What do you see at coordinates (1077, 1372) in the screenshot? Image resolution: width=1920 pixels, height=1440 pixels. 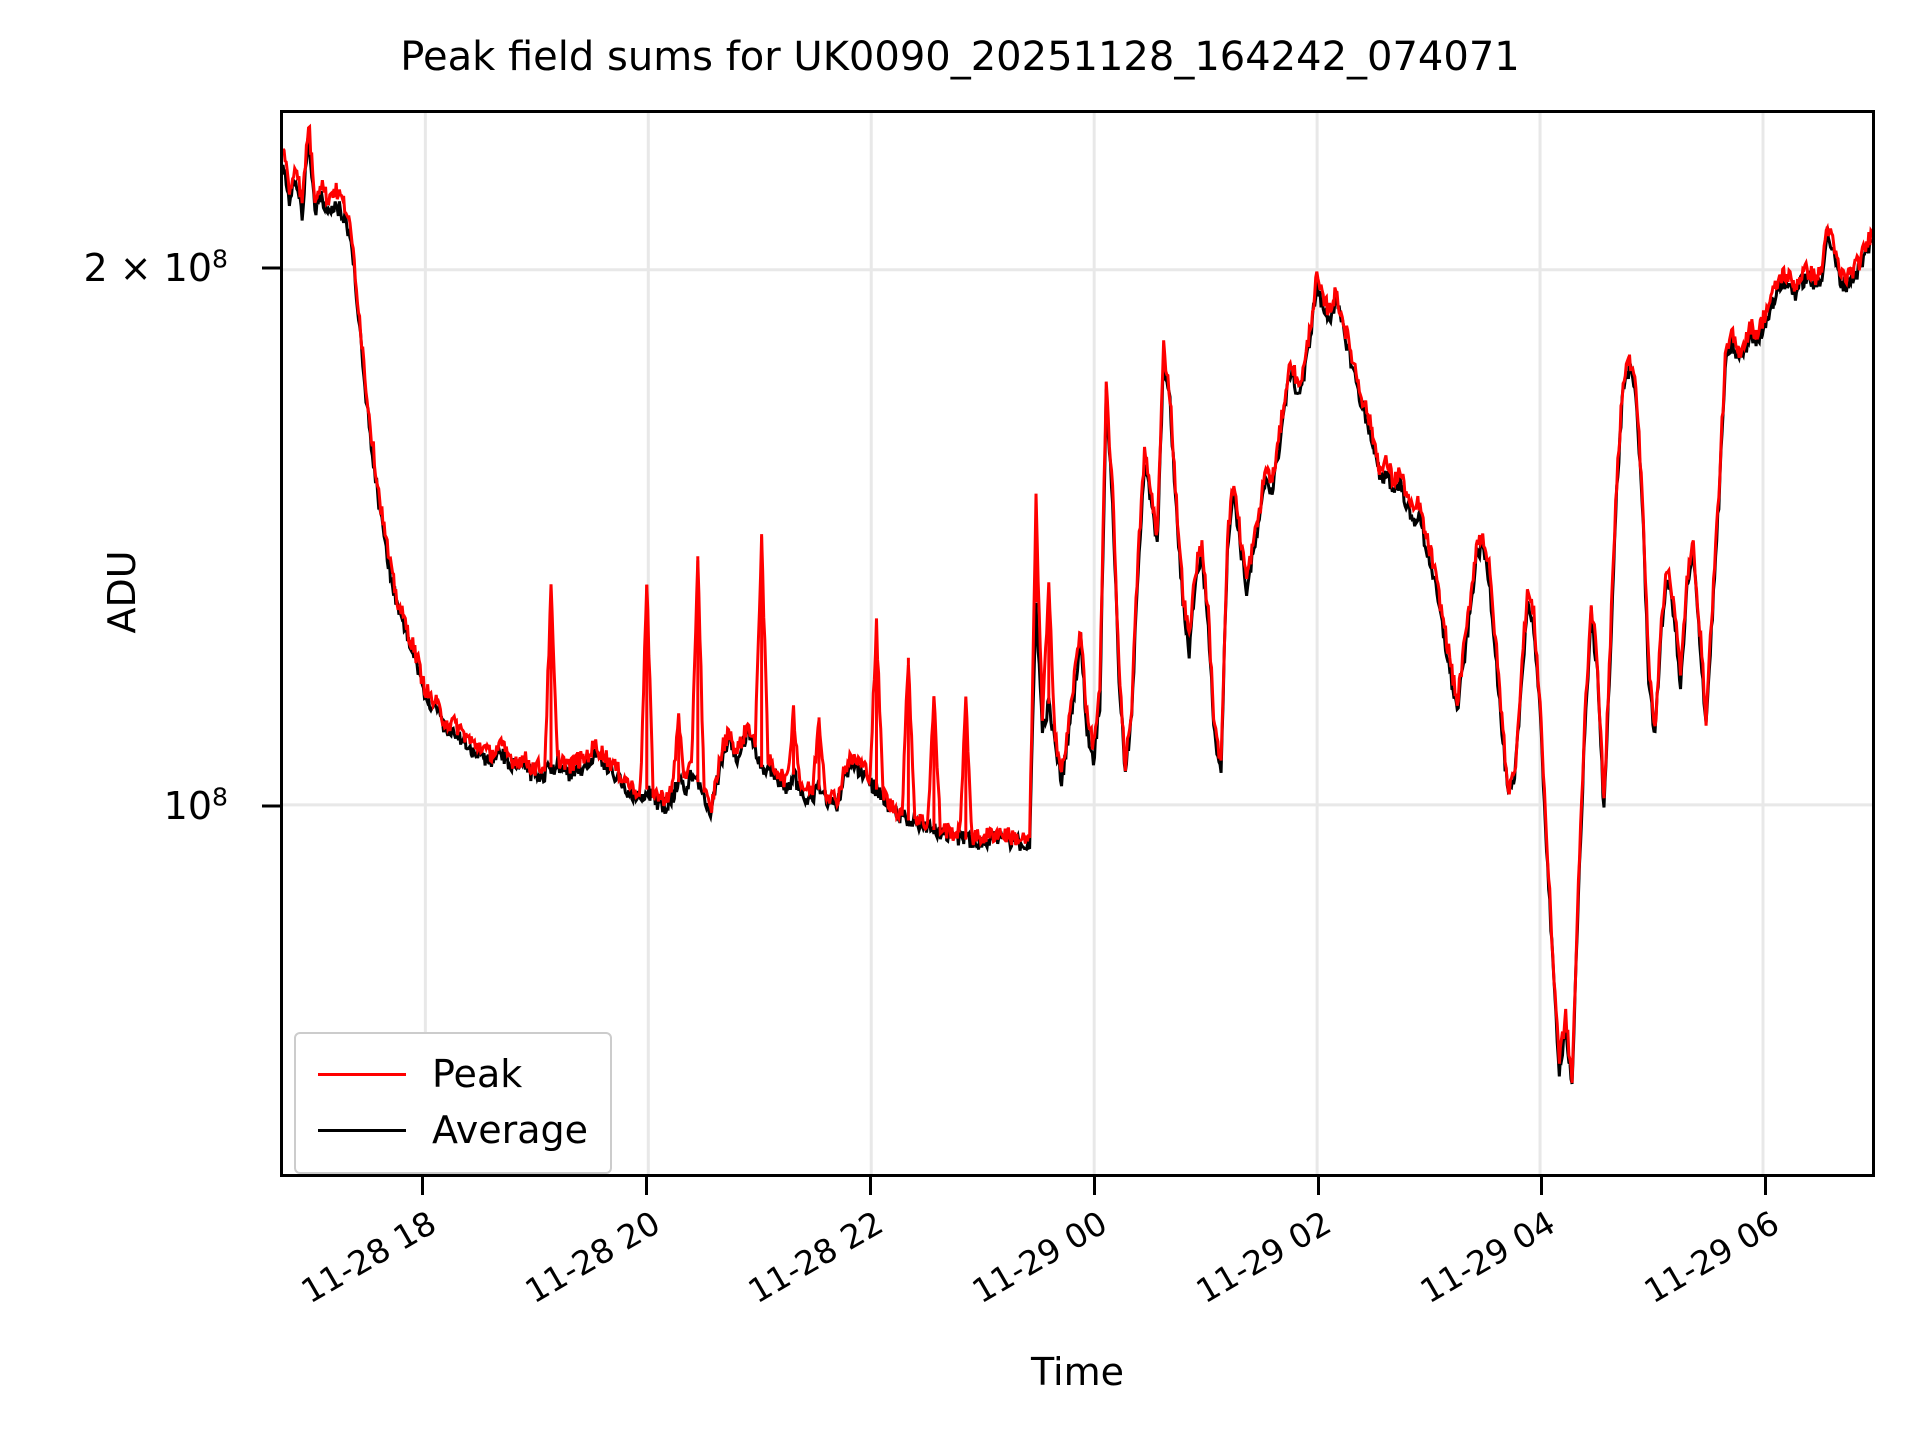 I see `x-axis-label: Time` at bounding box center [1077, 1372].